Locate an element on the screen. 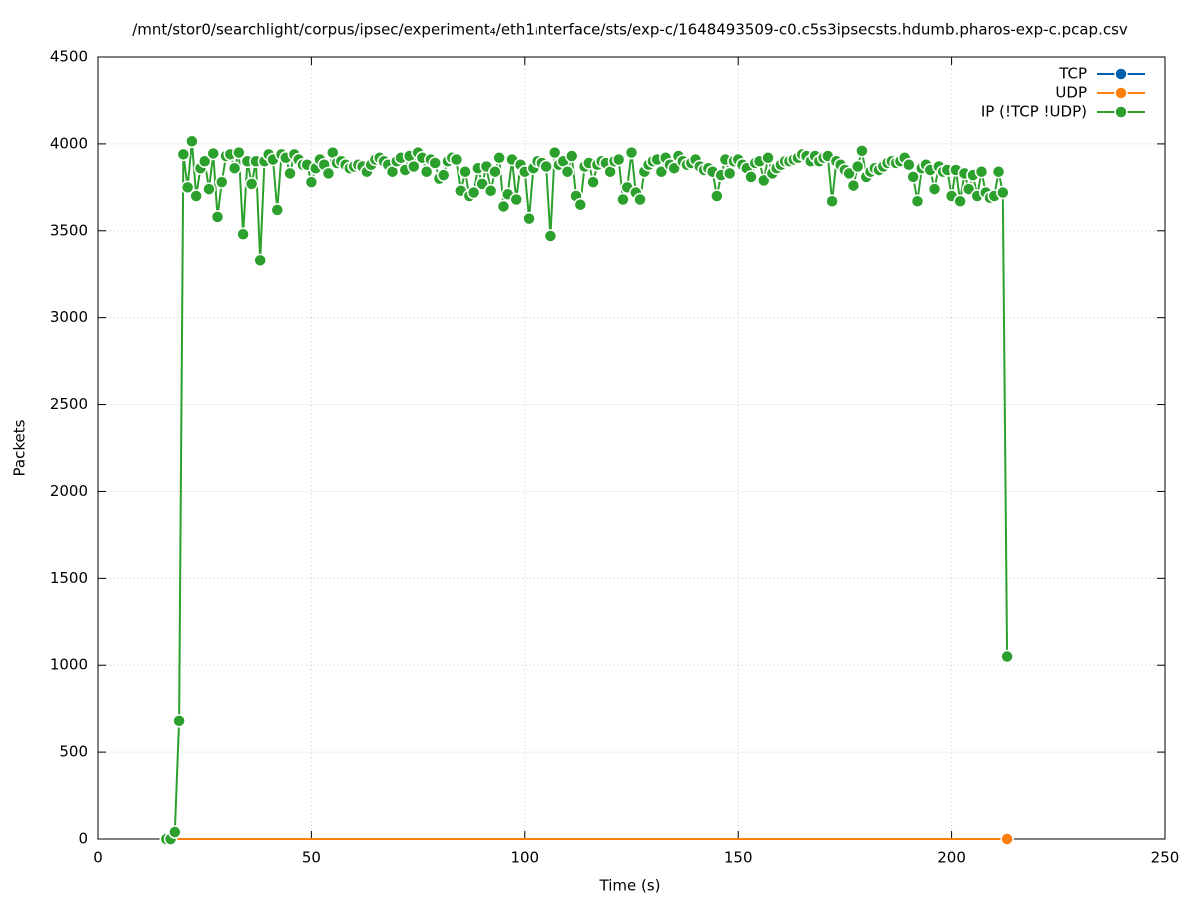 Image resolution: width=1197 pixels, height=900 pixels. y-tick-label: 4500 is located at coordinates (69, 57).